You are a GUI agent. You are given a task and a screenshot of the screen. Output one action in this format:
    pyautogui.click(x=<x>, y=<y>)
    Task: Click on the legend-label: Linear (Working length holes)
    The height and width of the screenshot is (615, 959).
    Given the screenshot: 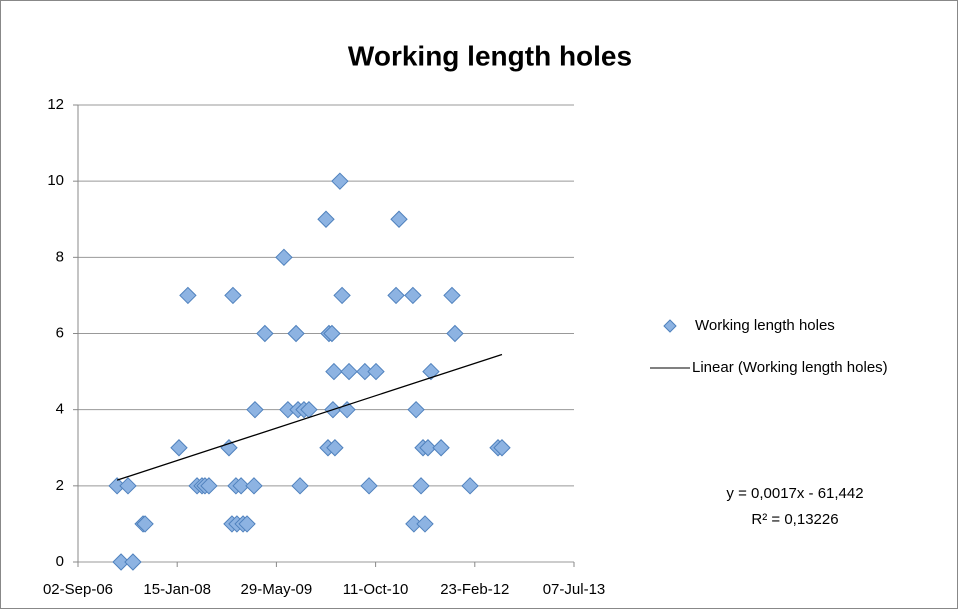 What is the action you would take?
    pyautogui.click(x=790, y=367)
    